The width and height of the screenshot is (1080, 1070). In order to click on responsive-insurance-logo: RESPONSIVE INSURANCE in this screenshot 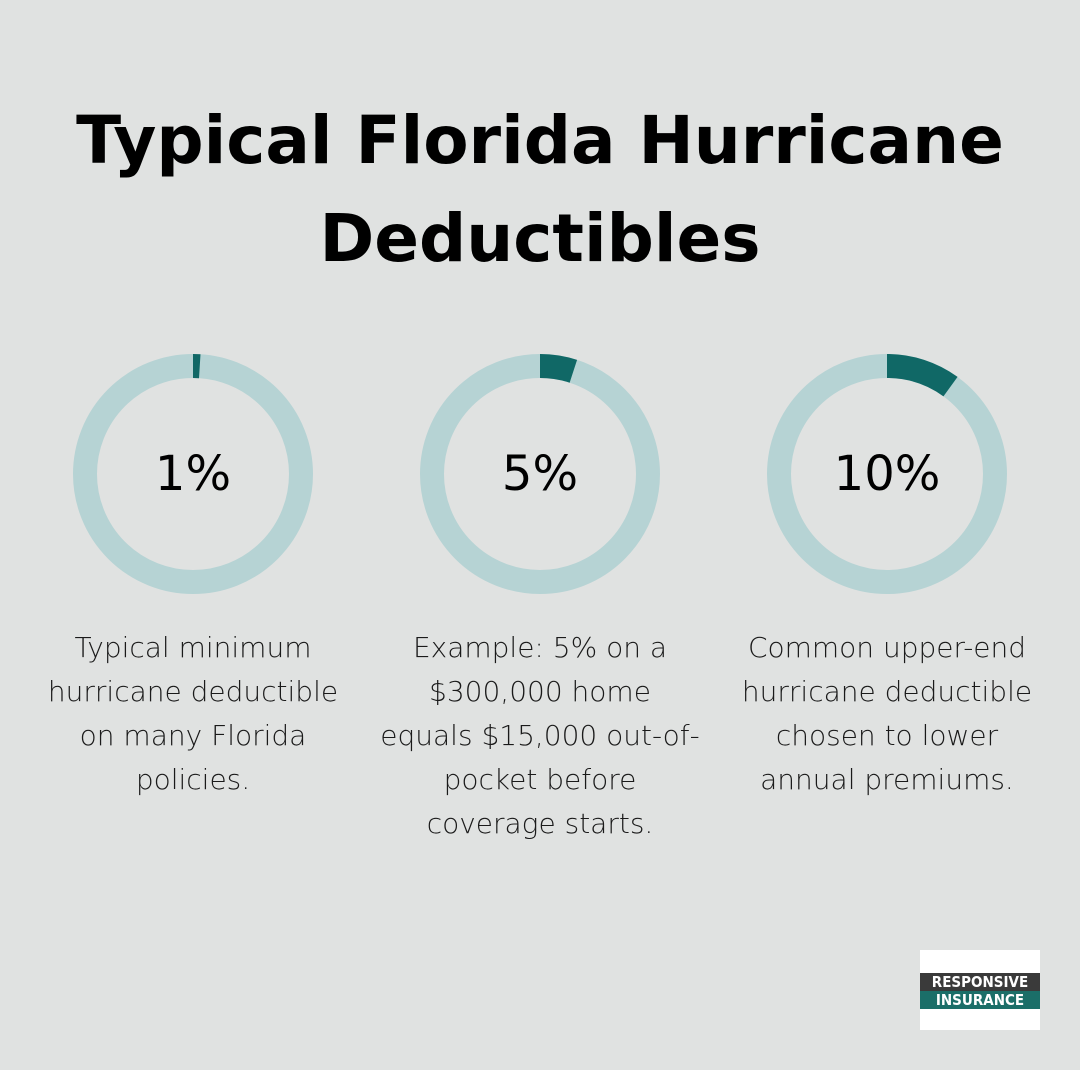, I will do `click(980, 990)`.